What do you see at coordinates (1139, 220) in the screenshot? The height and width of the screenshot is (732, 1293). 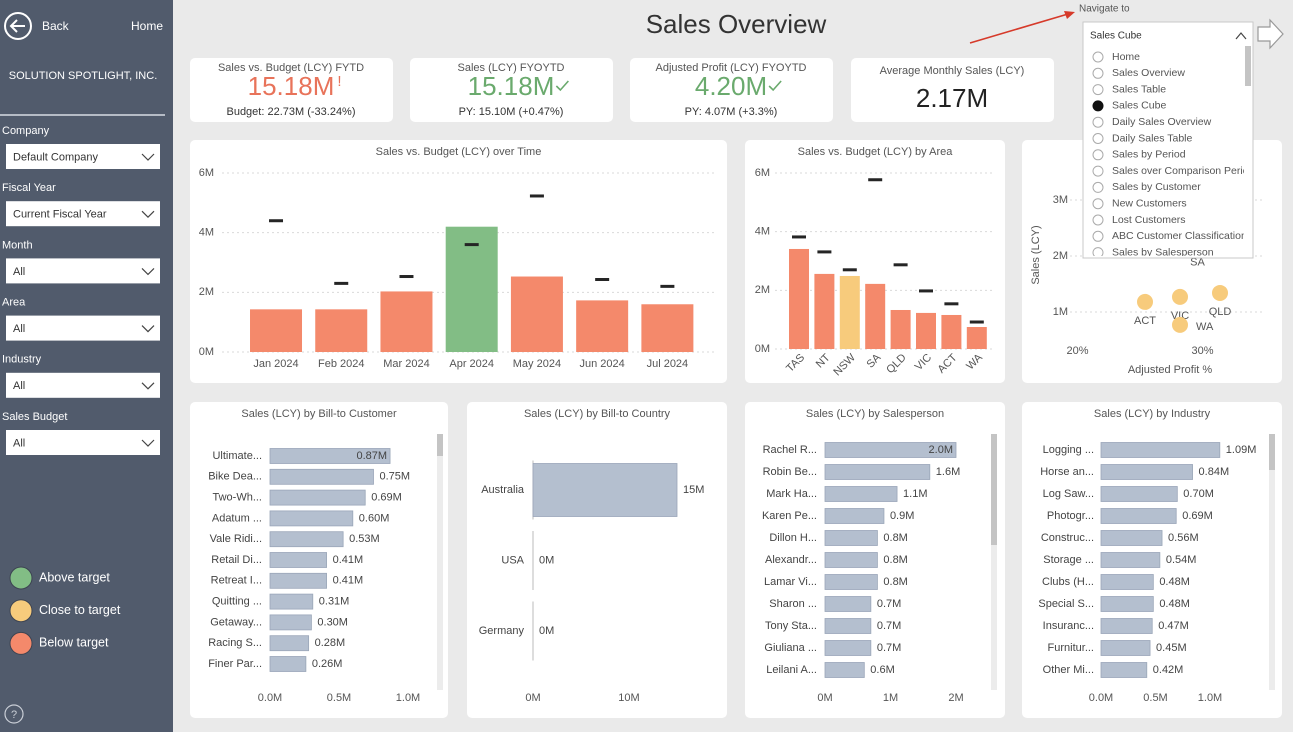 I see `nav-option: Lost Customers` at bounding box center [1139, 220].